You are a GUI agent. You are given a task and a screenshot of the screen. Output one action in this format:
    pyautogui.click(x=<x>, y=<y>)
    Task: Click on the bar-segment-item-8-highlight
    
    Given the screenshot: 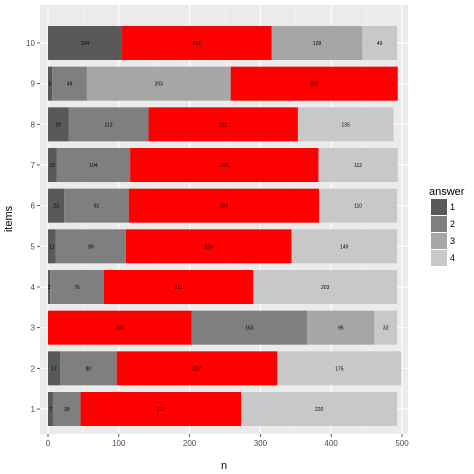 What is the action you would take?
    pyautogui.click(x=223, y=124)
    